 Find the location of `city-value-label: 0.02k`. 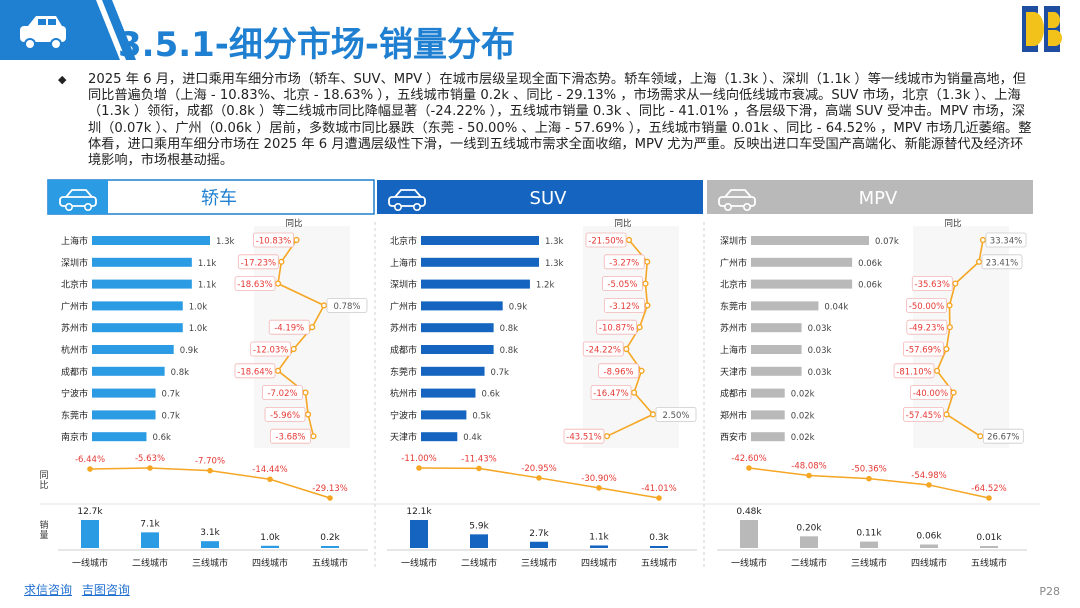

city-value-label: 0.02k is located at coordinates (803, 438).